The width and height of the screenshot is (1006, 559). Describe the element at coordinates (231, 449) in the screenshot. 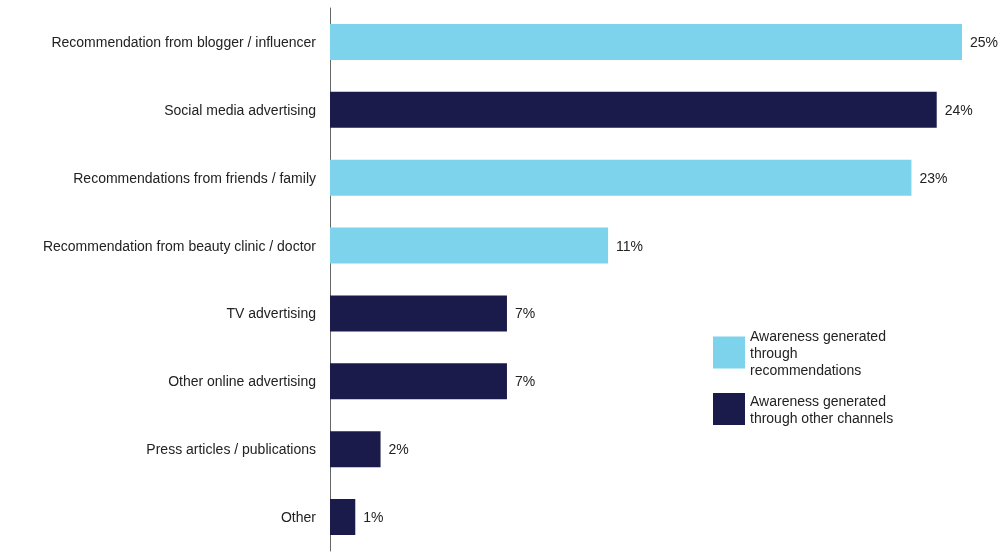

I see `y-tick-label: Press articles / publications` at that location.